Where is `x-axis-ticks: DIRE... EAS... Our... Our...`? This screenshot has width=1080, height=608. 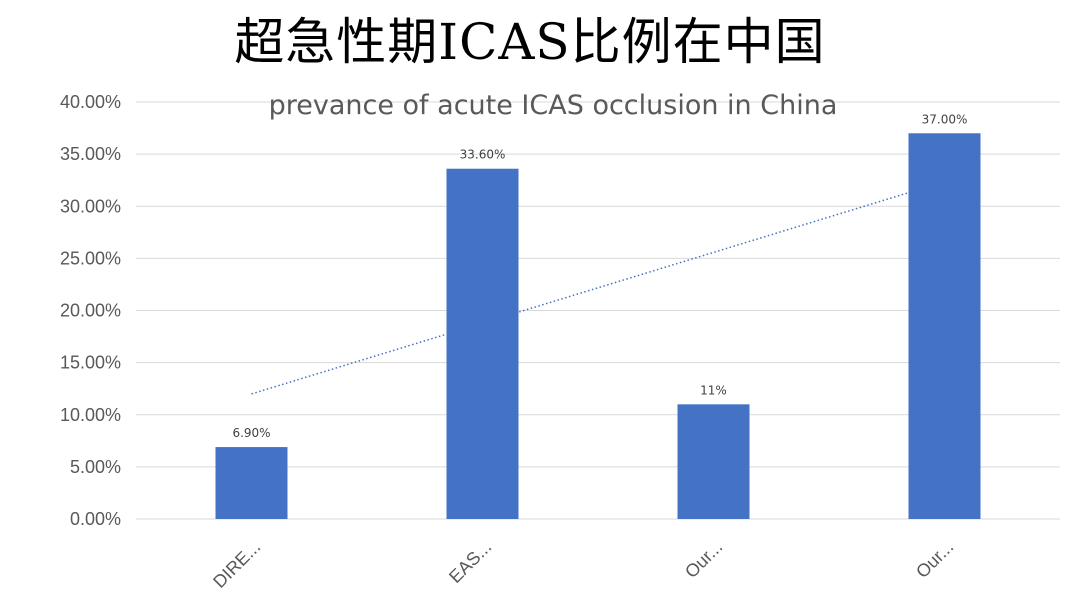
x-axis-ticks: DIRE... EAS... Our... Our... is located at coordinates (583, 564).